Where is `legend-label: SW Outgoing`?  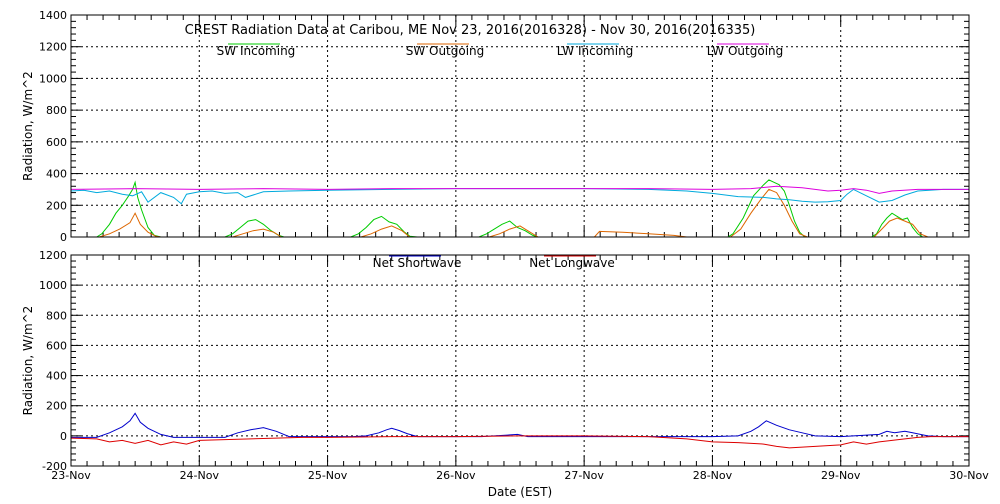
legend-label: SW Outgoing is located at coordinates (445, 51).